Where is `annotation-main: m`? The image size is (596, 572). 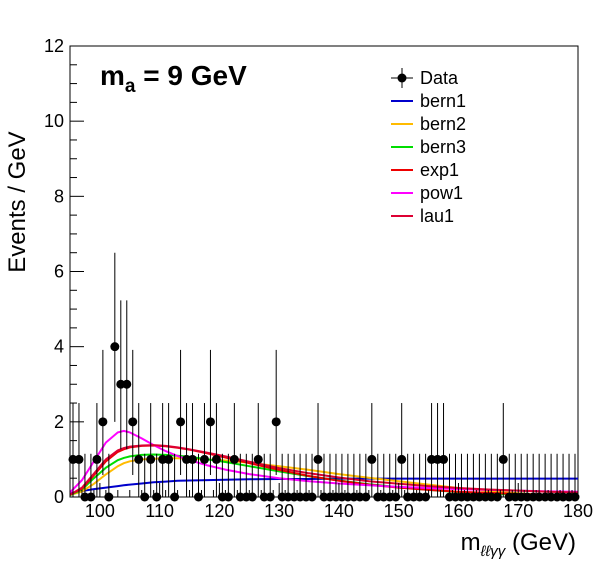
annotation-main: m is located at coordinates (112, 75).